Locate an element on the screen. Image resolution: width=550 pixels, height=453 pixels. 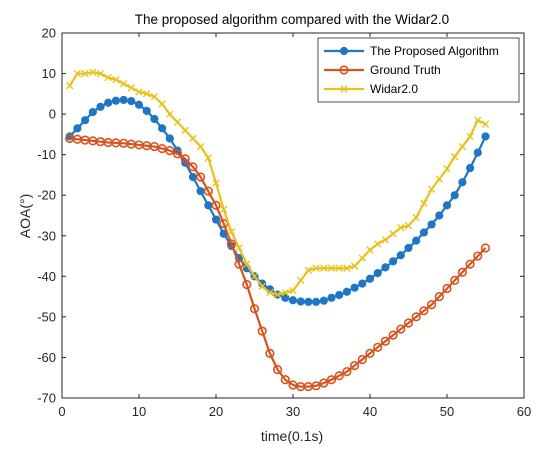
y-tick-label: 10 is located at coordinates (49, 73).